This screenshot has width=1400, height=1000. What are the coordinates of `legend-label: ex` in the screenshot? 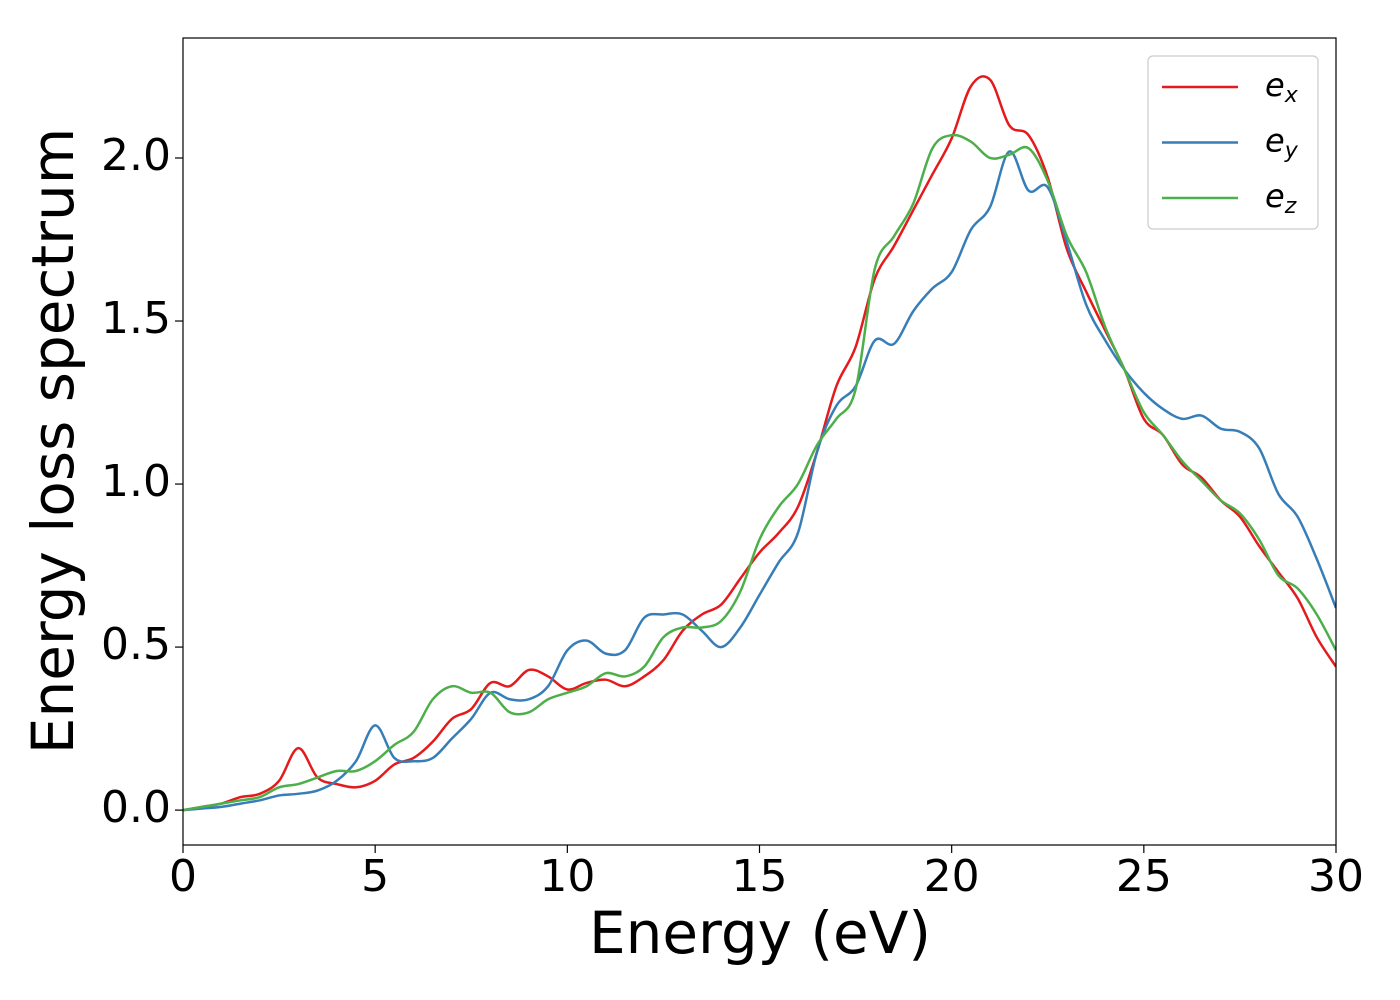 It's located at (1282, 87).